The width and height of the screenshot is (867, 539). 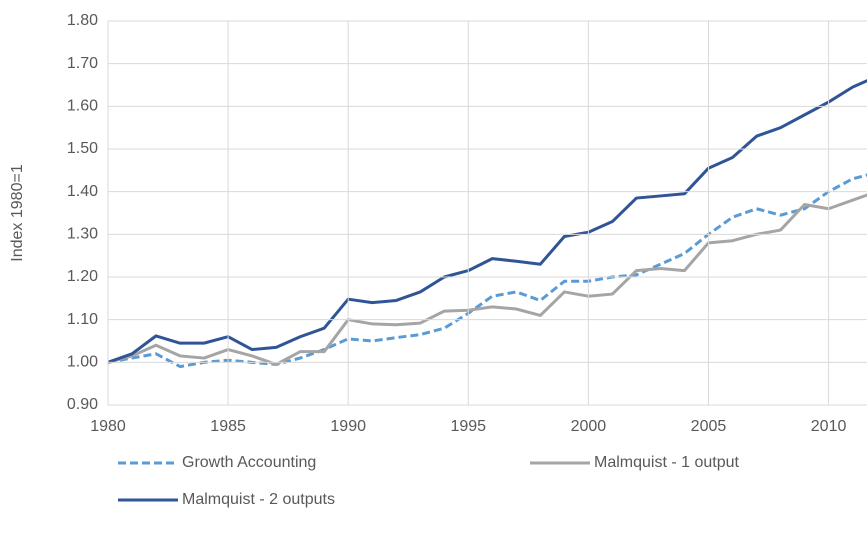 What do you see at coordinates (589, 426) in the screenshot?
I see `x-tick-label: 2000` at bounding box center [589, 426].